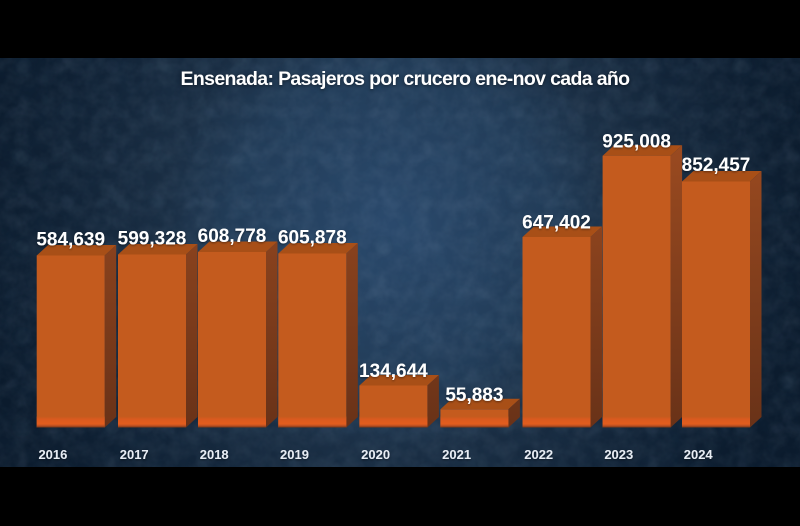  What do you see at coordinates (636, 141) in the screenshot?
I see `svg-text: 925,008` at bounding box center [636, 141].